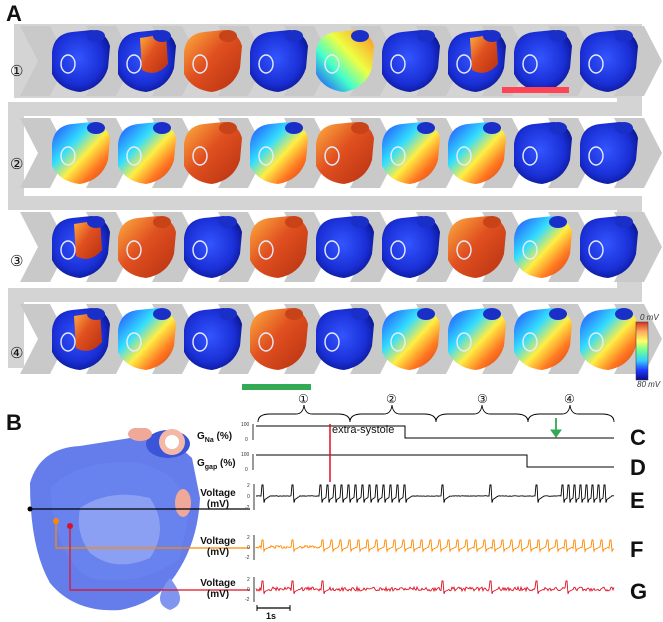  Describe the element at coordinates (638, 467) in the screenshot. I see `panel-label-d: D` at that location.